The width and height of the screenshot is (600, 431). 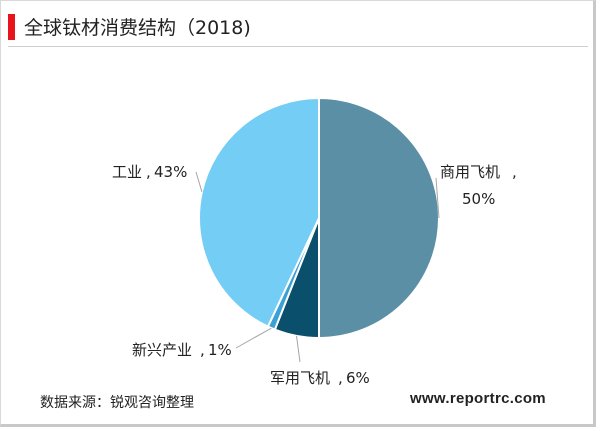 What do you see at coordinates (199, 181) in the screenshot?
I see `leader-line-industry` at bounding box center [199, 181].